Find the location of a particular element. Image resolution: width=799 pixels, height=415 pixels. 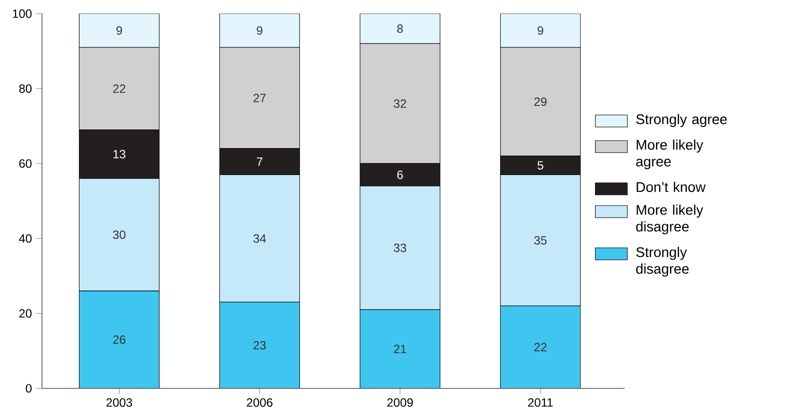

data-label: 7 is located at coordinates (259, 162).